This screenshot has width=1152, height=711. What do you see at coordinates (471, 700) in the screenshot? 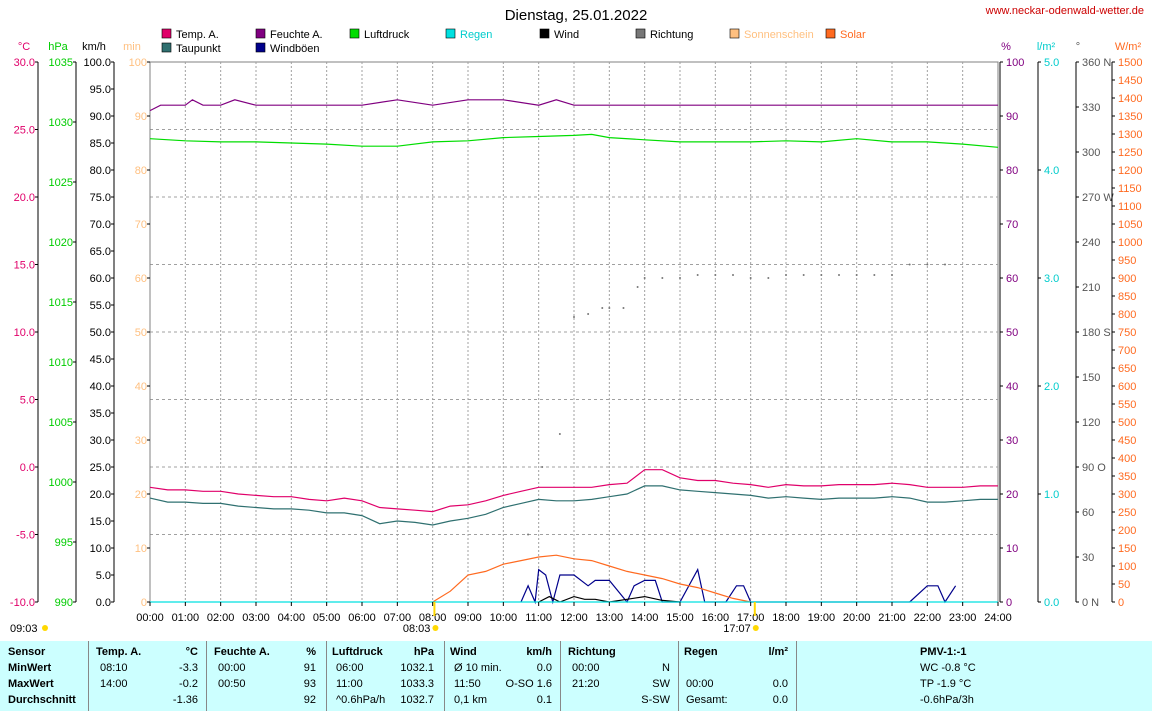
I see `stats-wind-label: 0,1 km` at bounding box center [471, 700].